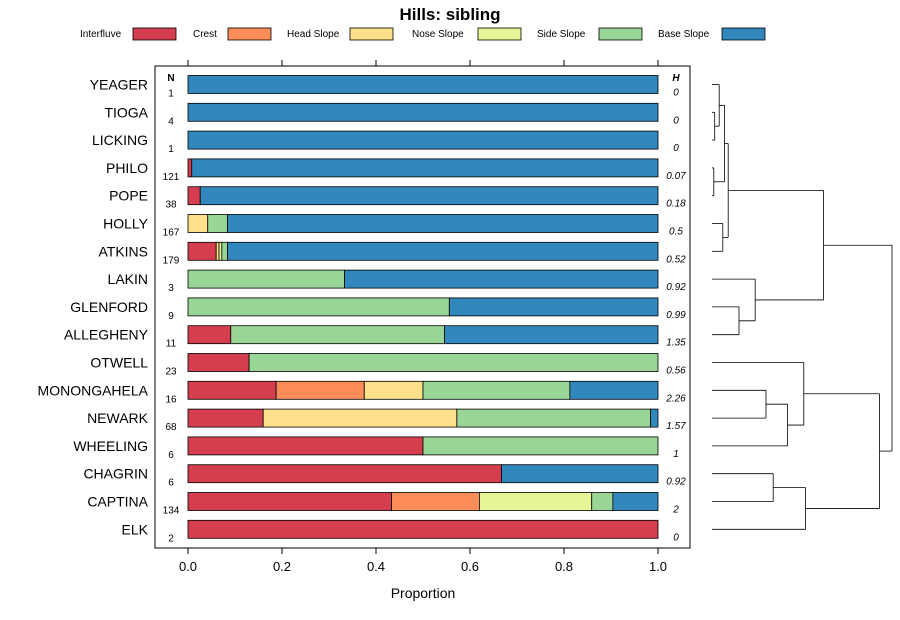 Image resolution: width=900 pixels, height=620 pixels. I want to click on y-label-glenford: GLENFORD, so click(109, 307).